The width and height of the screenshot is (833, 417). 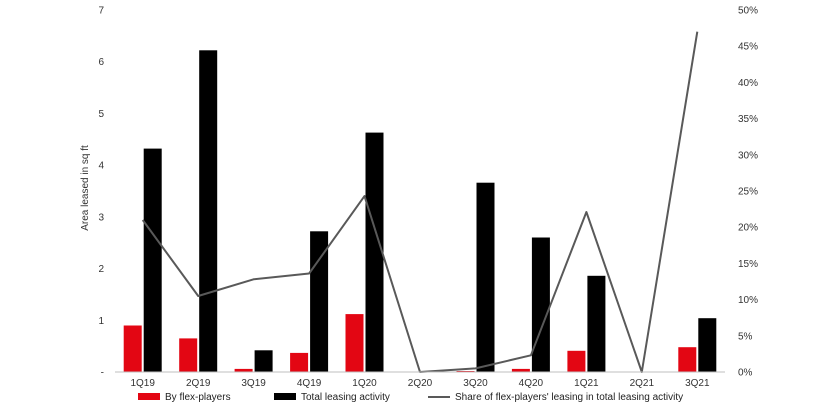 What do you see at coordinates (540, 304) in the screenshot?
I see `total-bar-4Q20` at bounding box center [540, 304].